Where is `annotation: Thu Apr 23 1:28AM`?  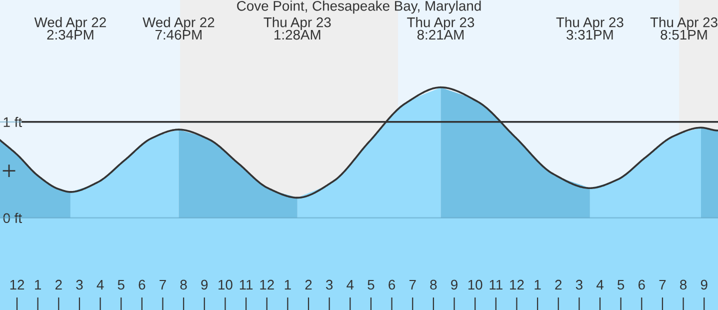 annotation: Thu Apr 23 1:28AM is located at coordinates (297, 28).